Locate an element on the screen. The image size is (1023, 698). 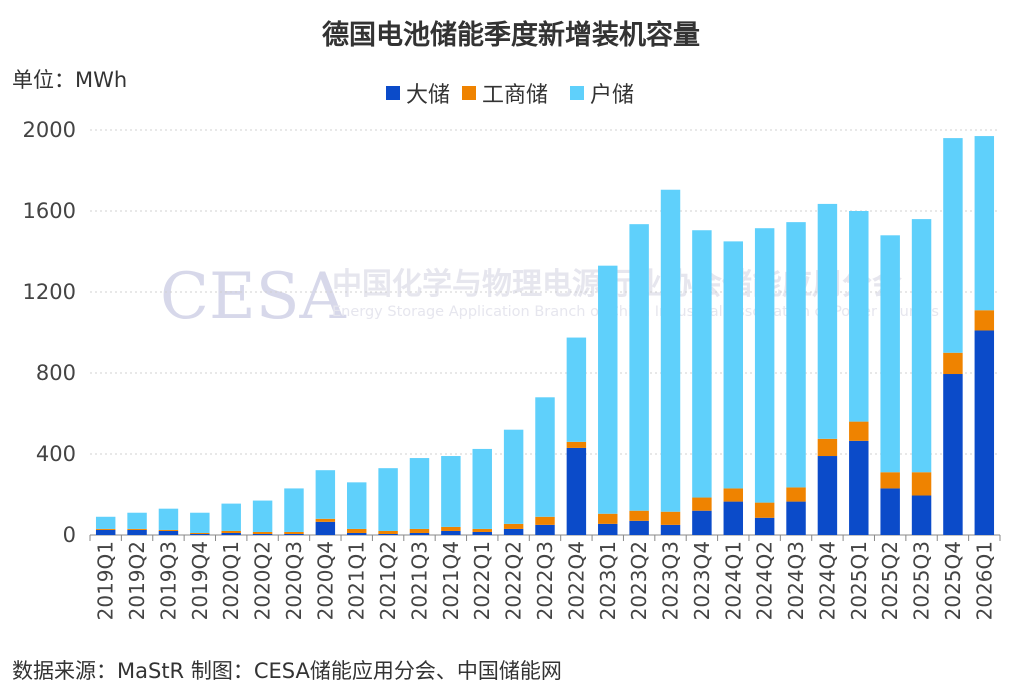
y-tick-label: 2000 is located at coordinates (49, 130).